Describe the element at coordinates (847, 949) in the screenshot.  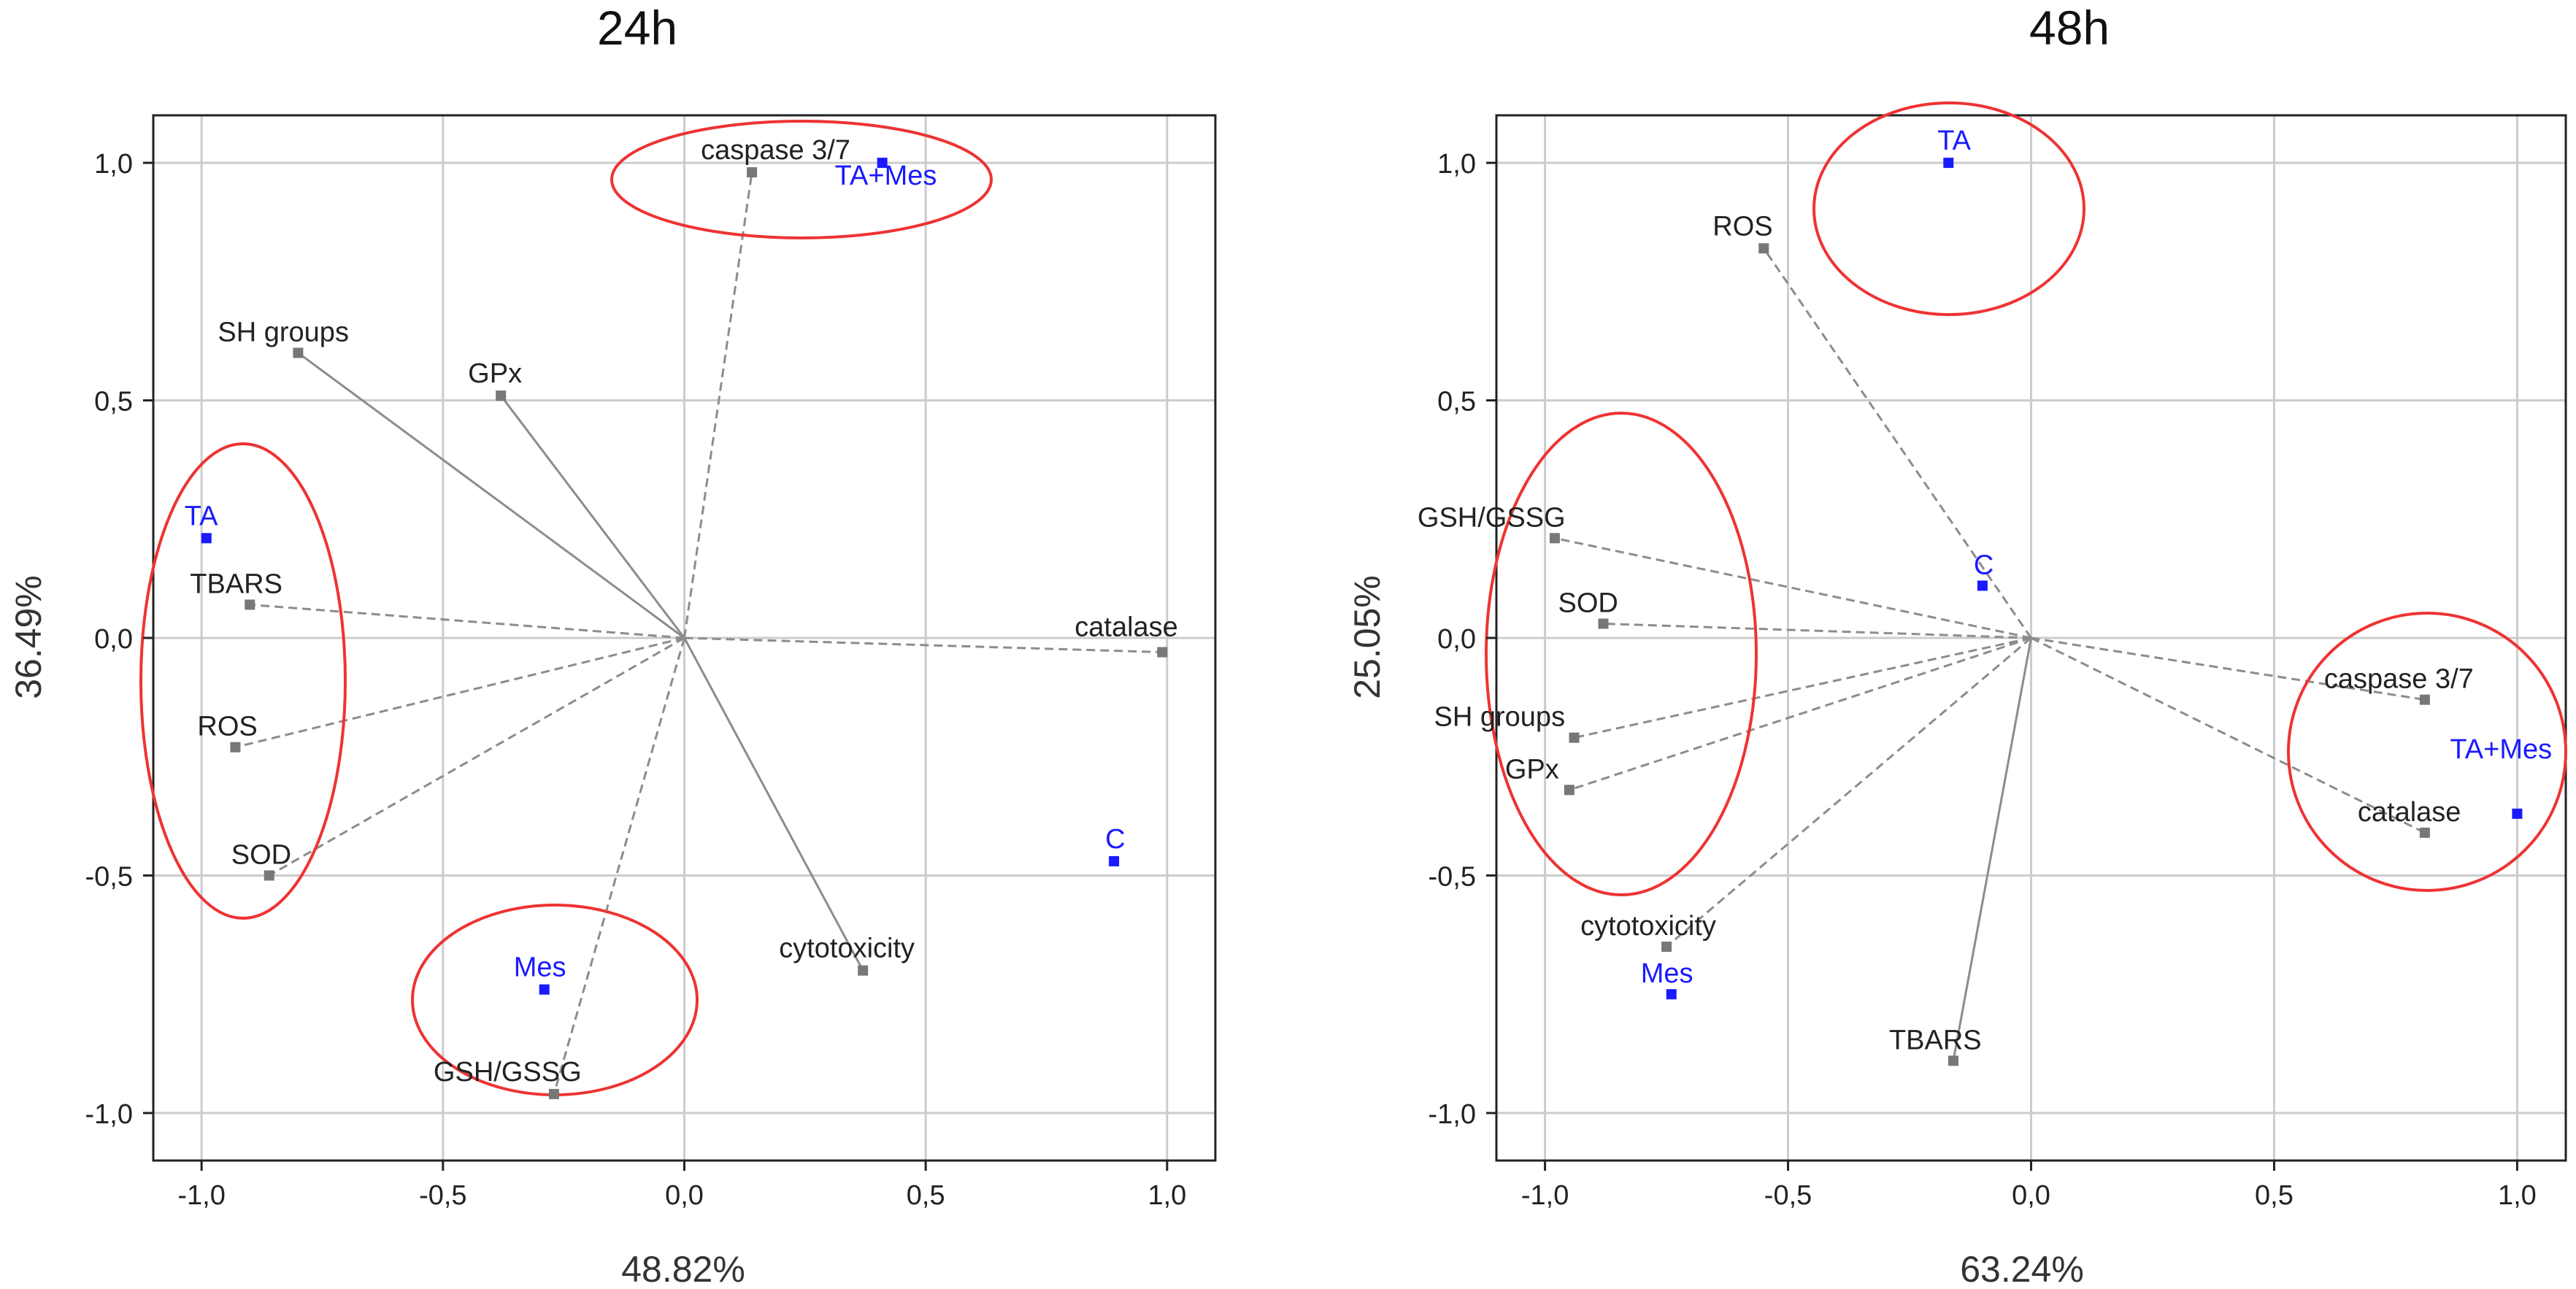
I see `variable-label-cytotoxicity-24h: cytotoxicity` at that location.